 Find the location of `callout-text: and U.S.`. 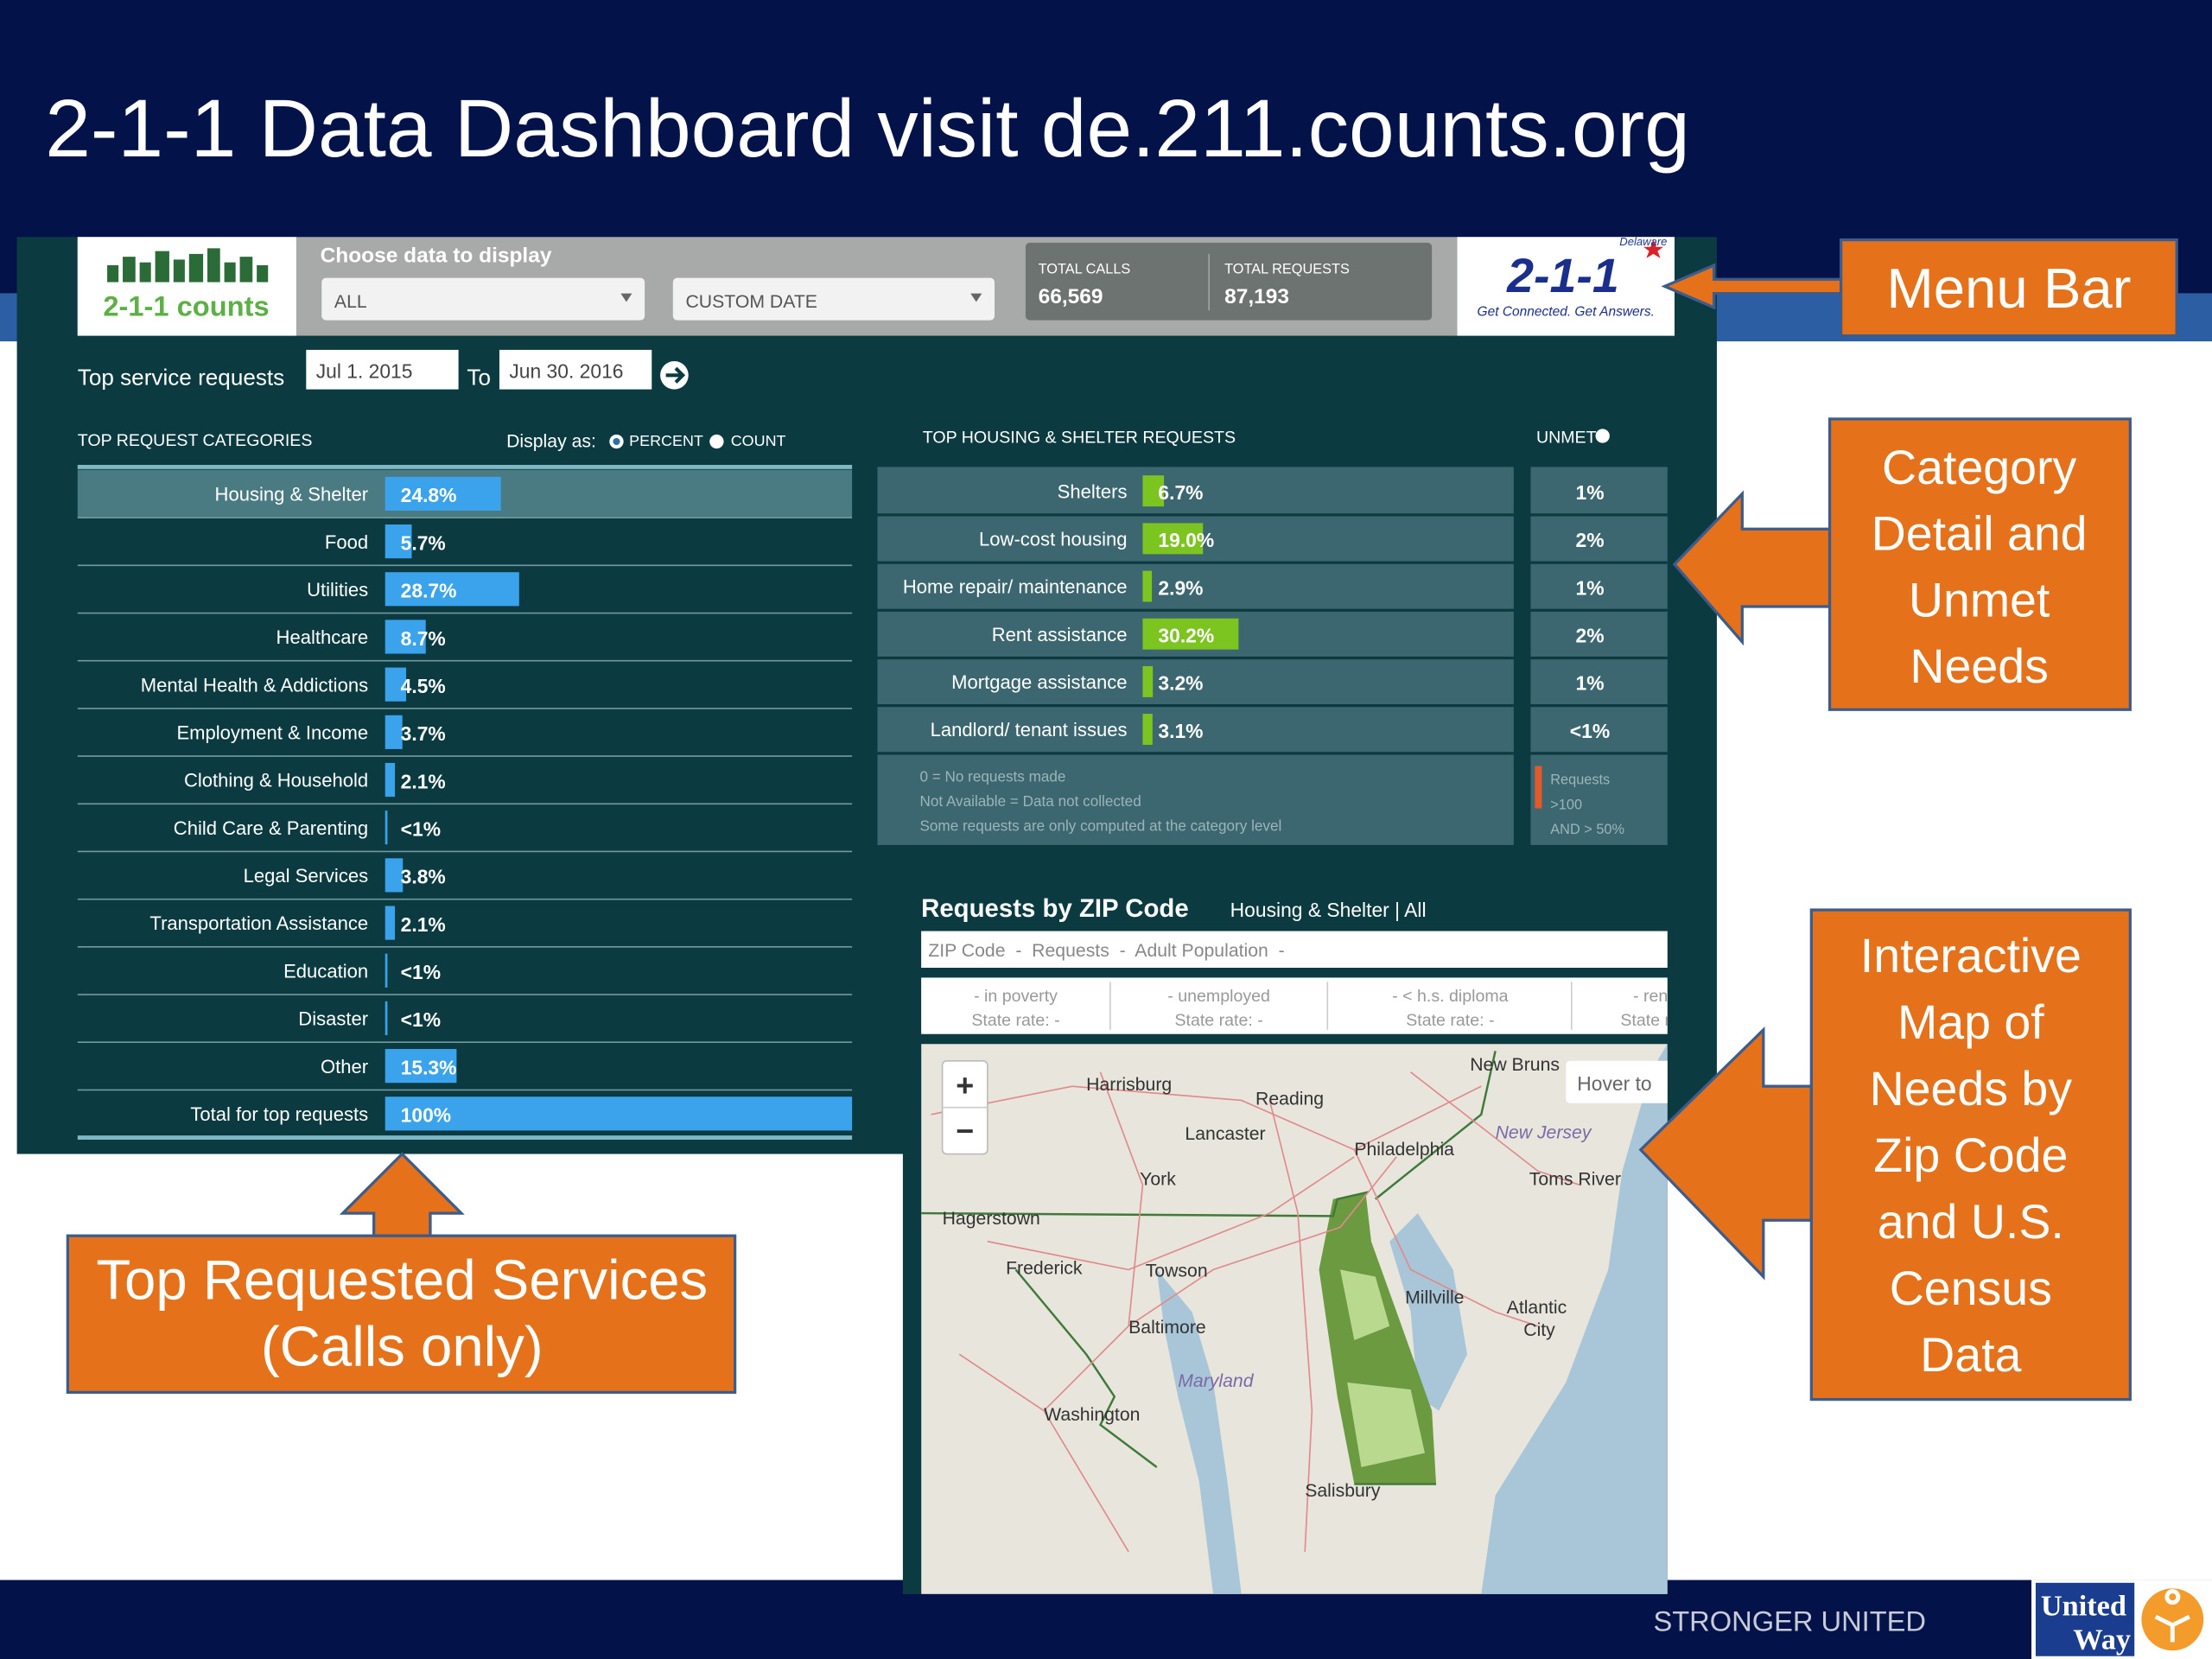

callout-text: and U.S. is located at coordinates (1971, 1222).